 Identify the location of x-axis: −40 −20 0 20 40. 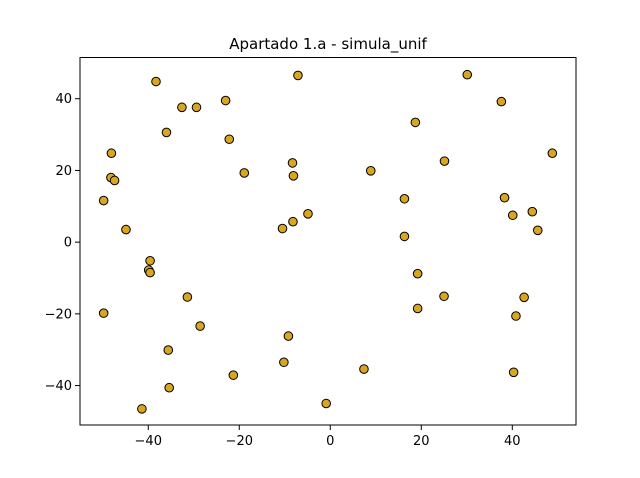
(328, 437).